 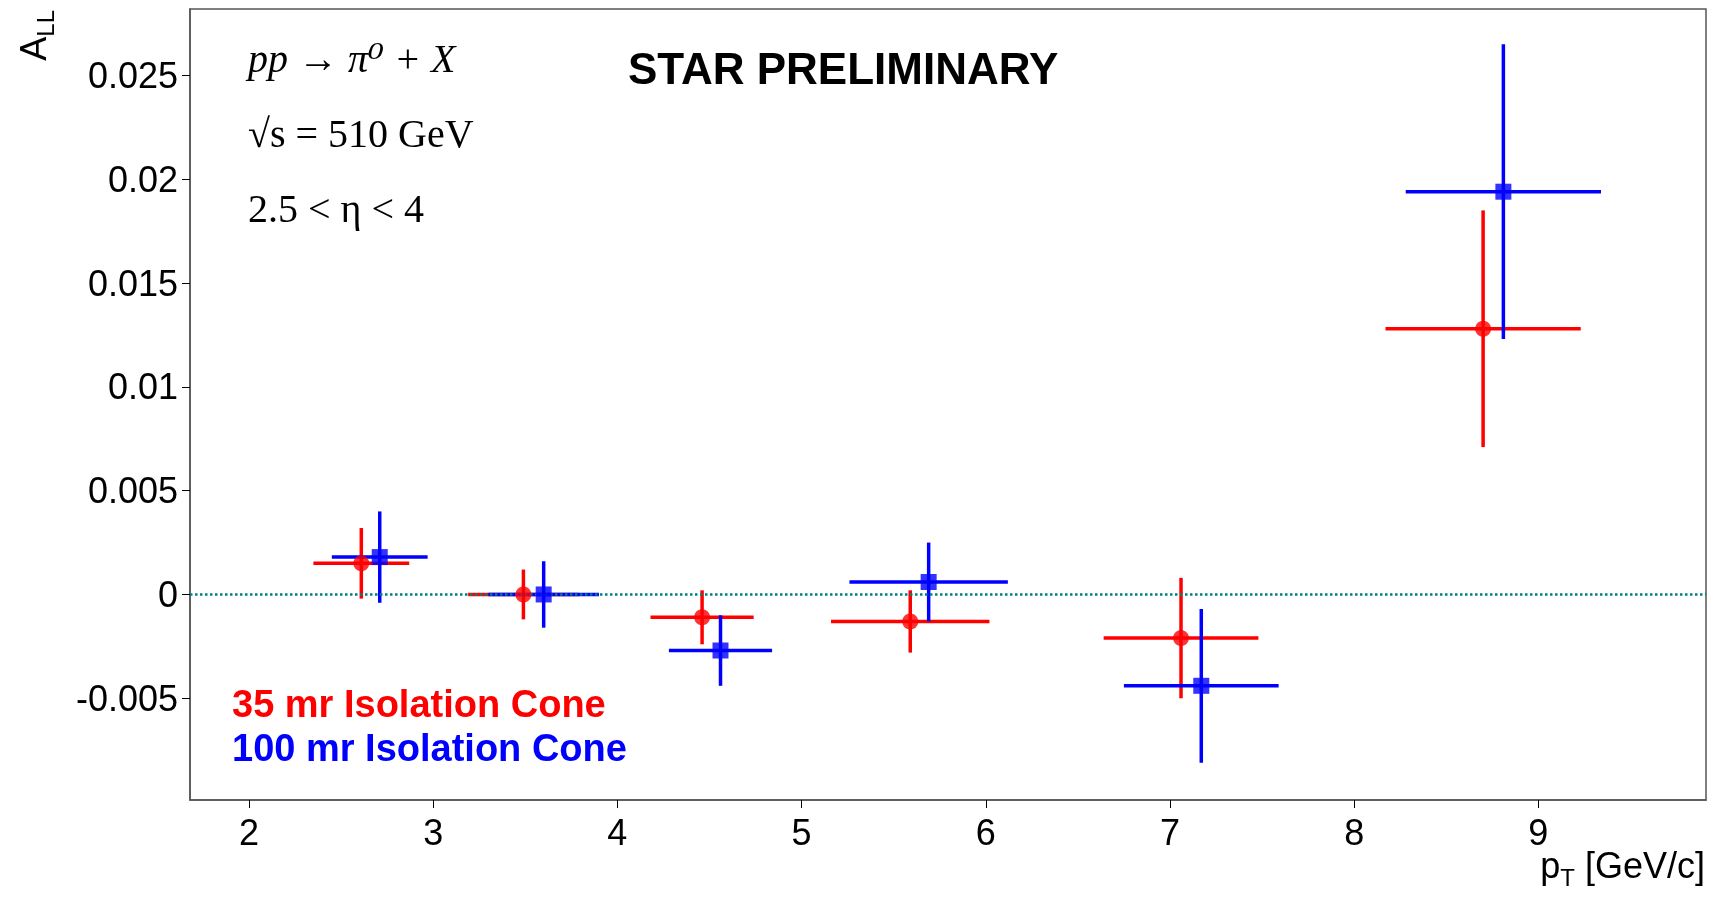 What do you see at coordinates (142, 387) in the screenshot?
I see `y-tick-label: 0.01` at bounding box center [142, 387].